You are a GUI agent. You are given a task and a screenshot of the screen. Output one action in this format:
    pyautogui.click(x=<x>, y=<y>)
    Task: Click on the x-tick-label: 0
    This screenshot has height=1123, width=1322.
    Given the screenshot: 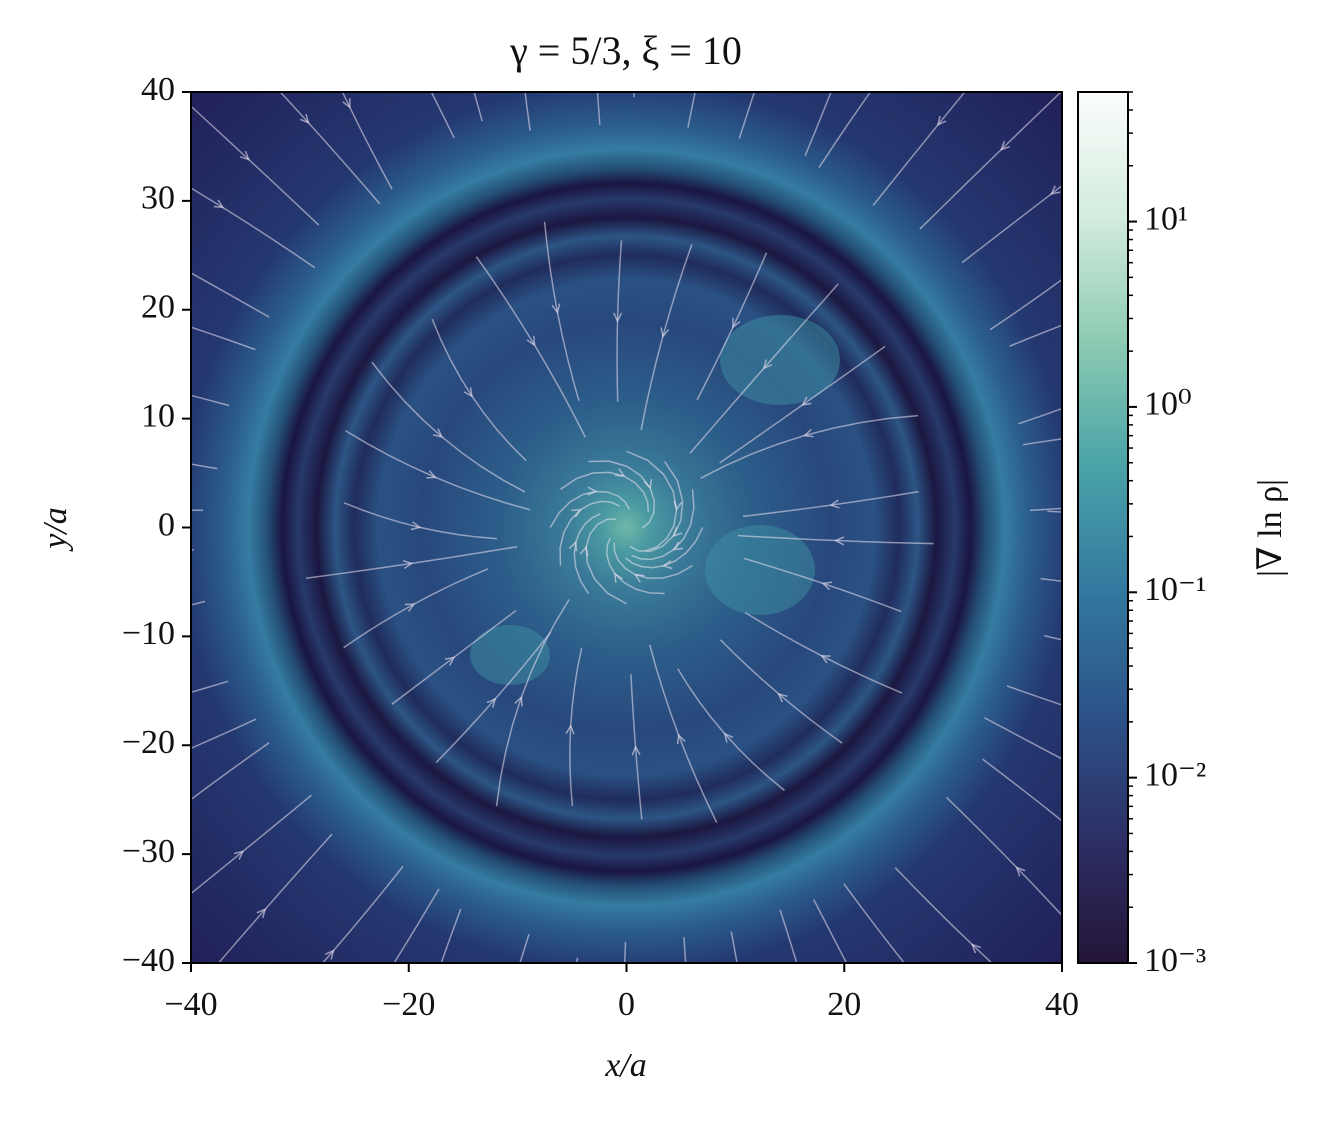 What is the action you would take?
    pyautogui.click(x=626, y=1004)
    